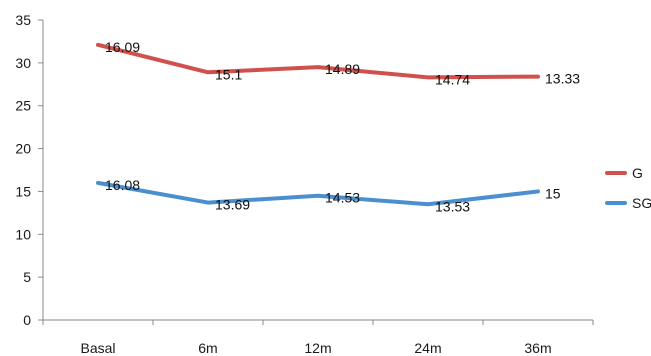 This screenshot has height=356, width=651. Describe the element at coordinates (23, 63) in the screenshot. I see `y-tick-label: 30` at that location.